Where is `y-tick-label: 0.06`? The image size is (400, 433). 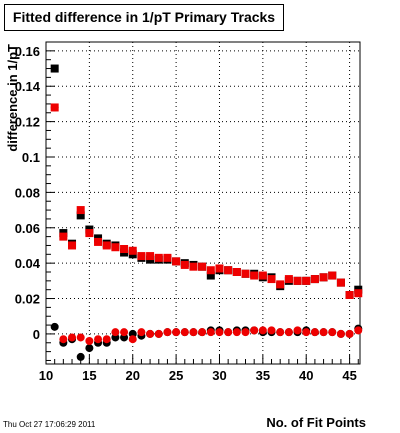
y-tick-label: 0.06 is located at coordinates (27, 228).